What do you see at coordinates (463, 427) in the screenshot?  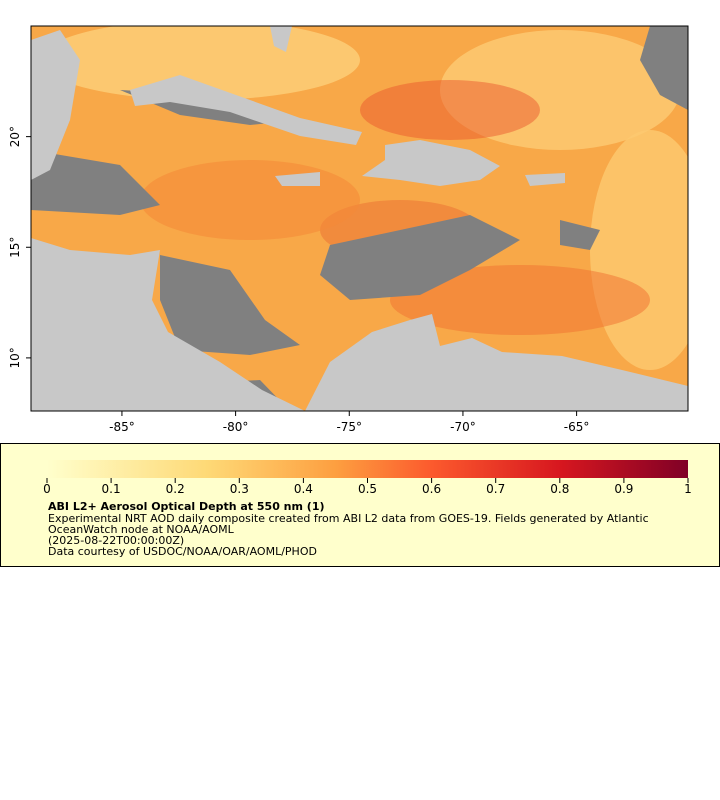 I see `x-tick-label: -70°` at bounding box center [463, 427].